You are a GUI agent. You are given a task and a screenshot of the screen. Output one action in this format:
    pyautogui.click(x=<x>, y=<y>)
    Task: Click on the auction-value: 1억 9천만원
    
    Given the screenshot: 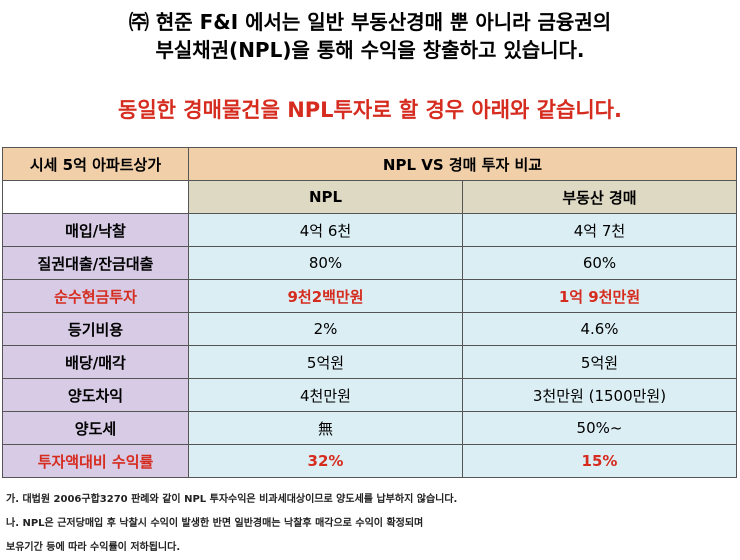 What is the action you would take?
    pyautogui.click(x=599, y=296)
    